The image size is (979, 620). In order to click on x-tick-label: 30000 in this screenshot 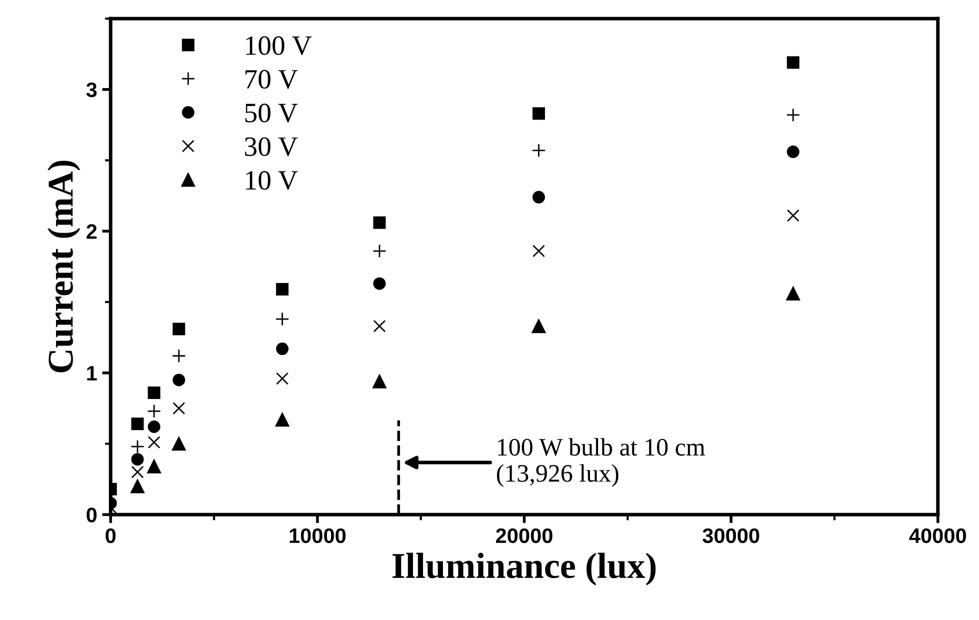, I will do `click(731, 536)`.